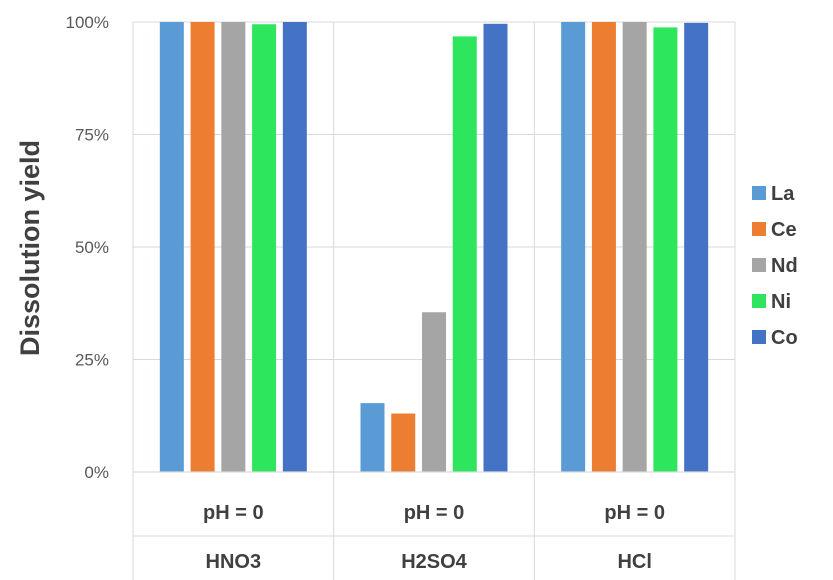 This screenshot has width=833, height=580. I want to click on bar-nd-hno3, so click(233, 247).